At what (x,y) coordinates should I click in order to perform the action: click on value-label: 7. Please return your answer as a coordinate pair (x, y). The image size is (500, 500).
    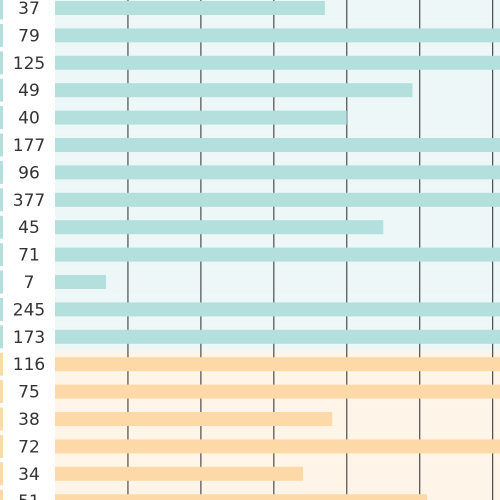
    Looking at the image, I should click on (29, 283).